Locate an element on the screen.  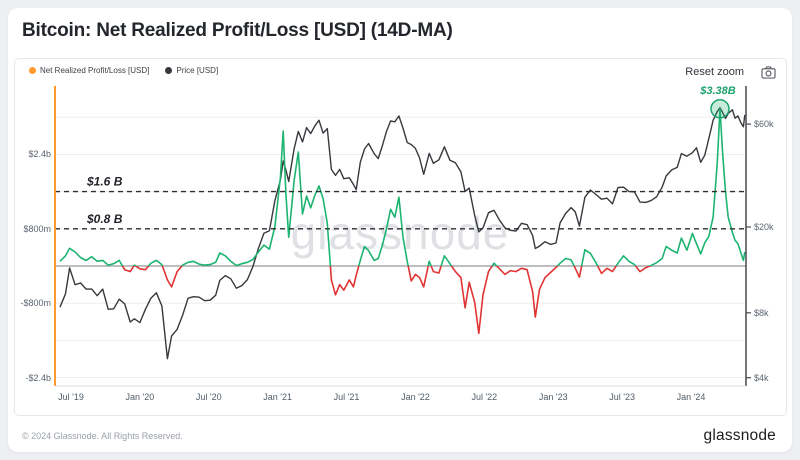
camera-icon is located at coordinates (768, 72).